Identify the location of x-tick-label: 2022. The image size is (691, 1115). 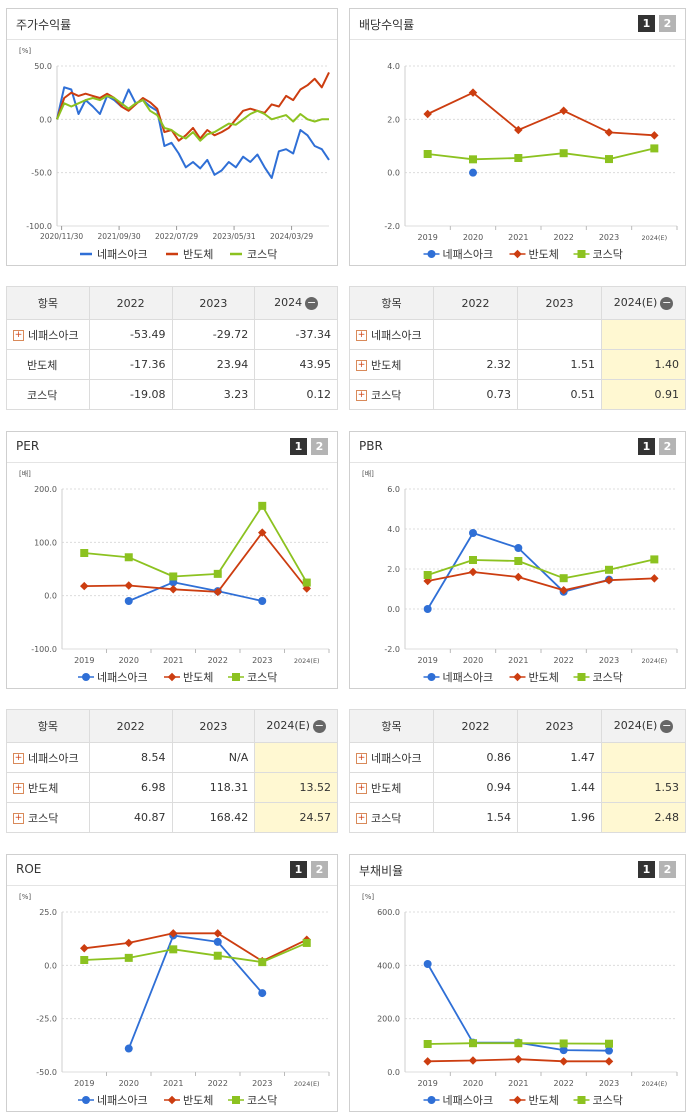
(218, 660).